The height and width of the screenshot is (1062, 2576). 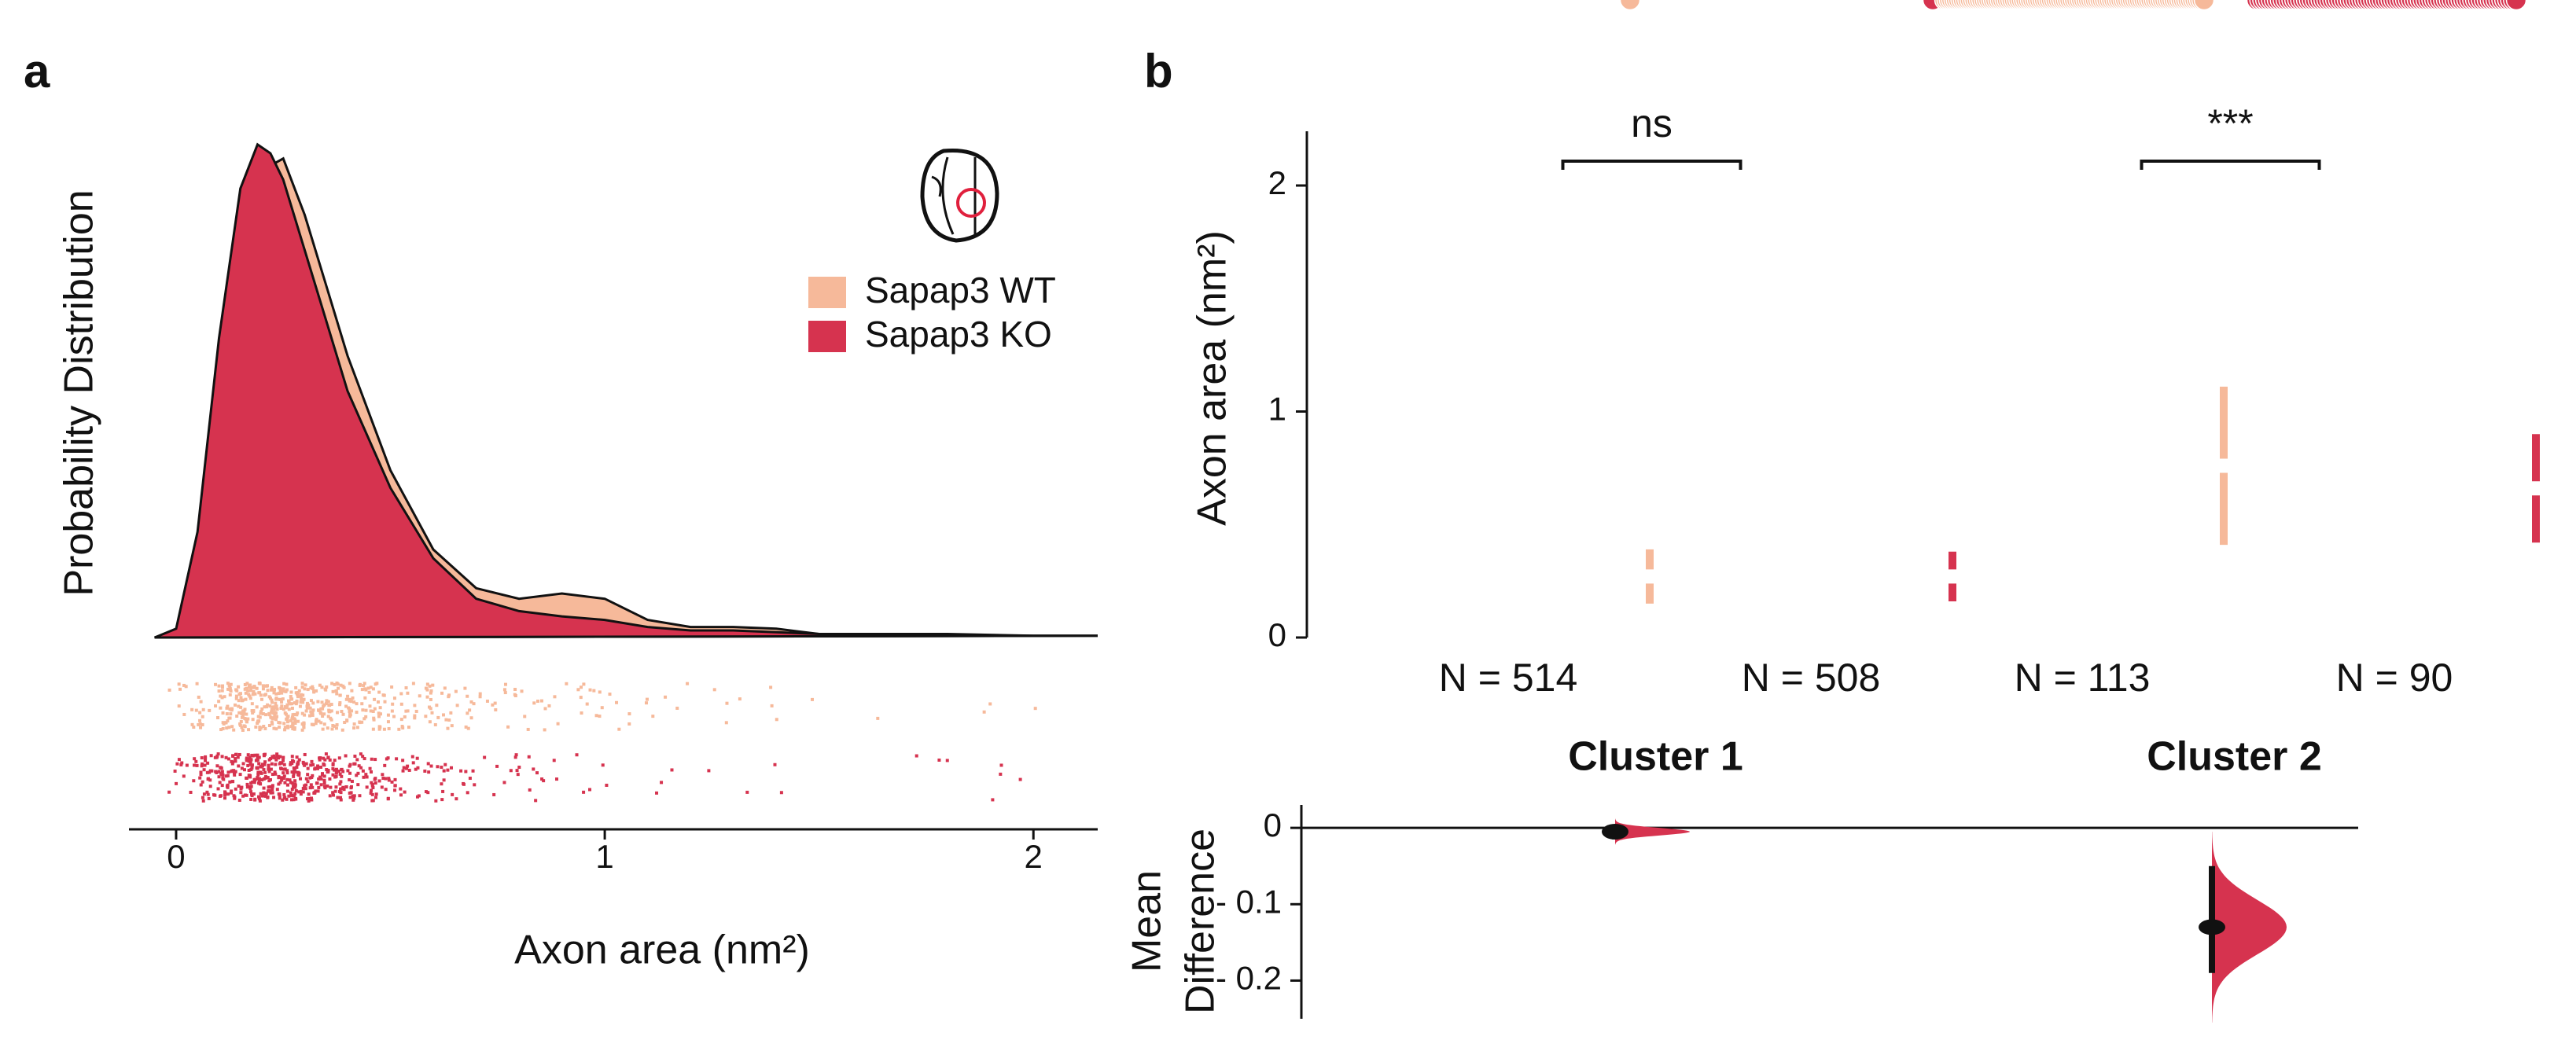 What do you see at coordinates (1653, 831) in the screenshot?
I see `bootstrap-violin` at bounding box center [1653, 831].